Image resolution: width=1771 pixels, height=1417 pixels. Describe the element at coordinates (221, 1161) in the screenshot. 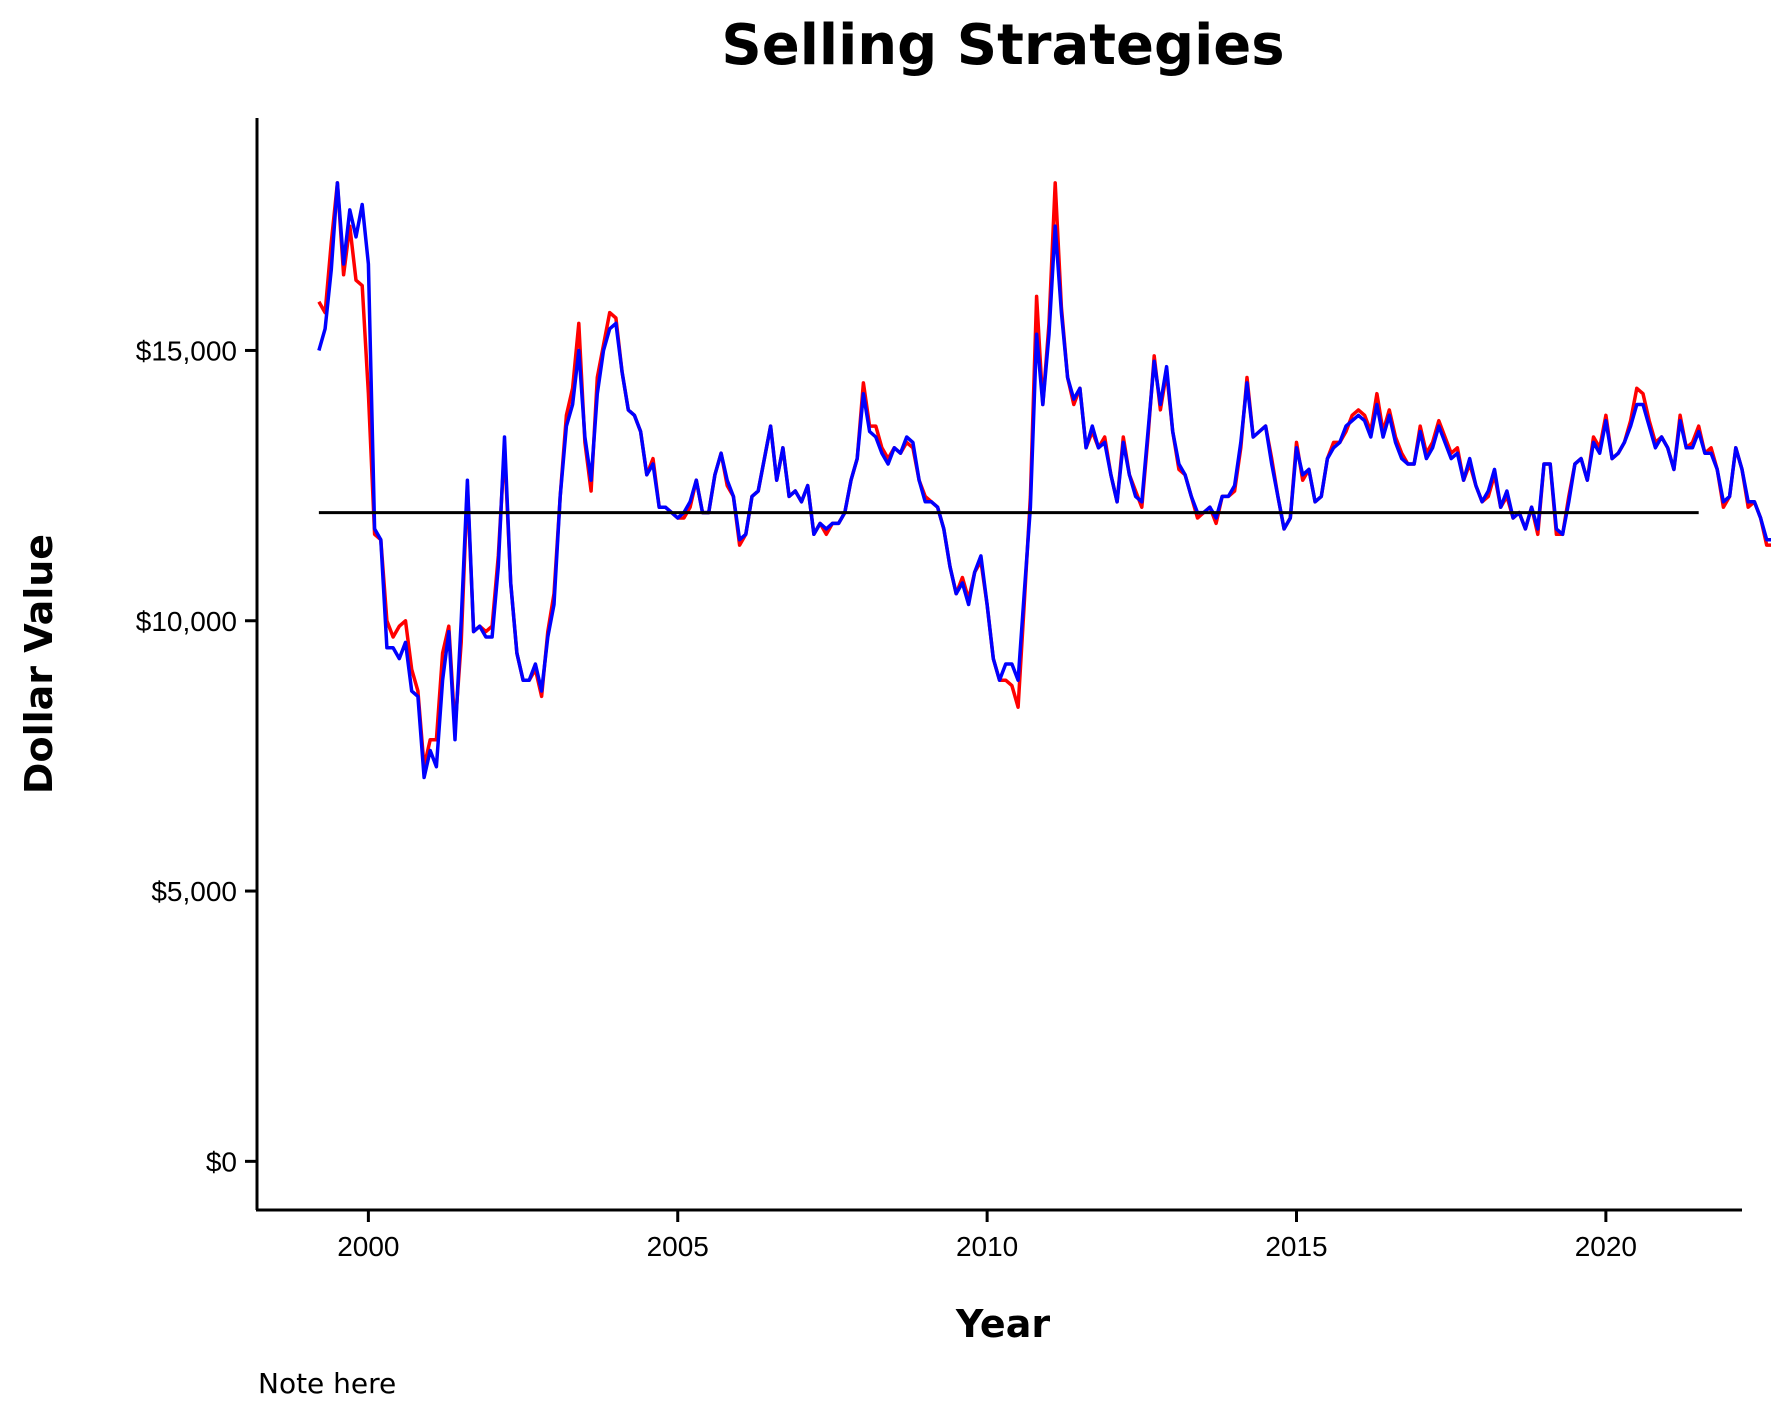

I see `y-tick-label: $0` at that location.